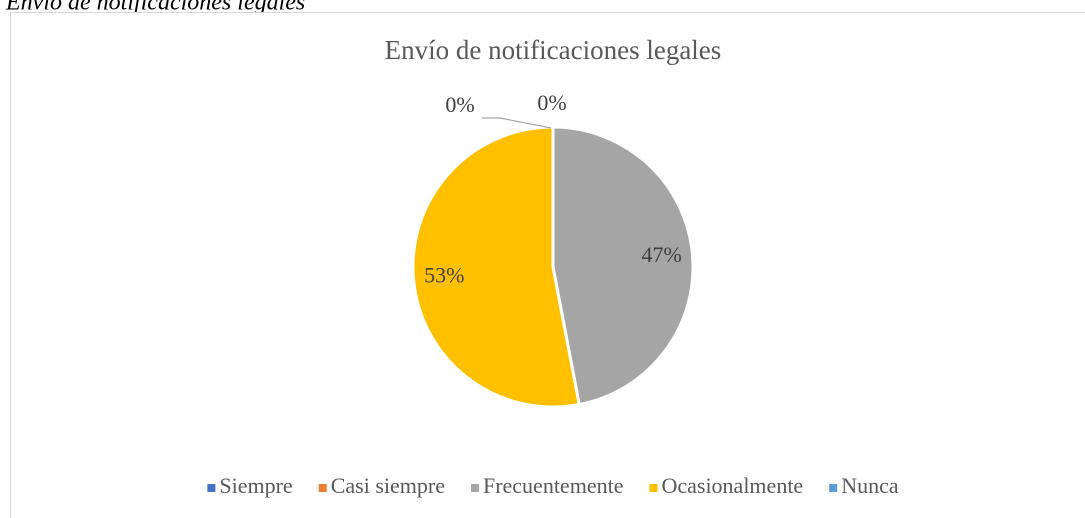  Describe the element at coordinates (255, 485) in the screenshot. I see `legend-label: Siempre` at that location.